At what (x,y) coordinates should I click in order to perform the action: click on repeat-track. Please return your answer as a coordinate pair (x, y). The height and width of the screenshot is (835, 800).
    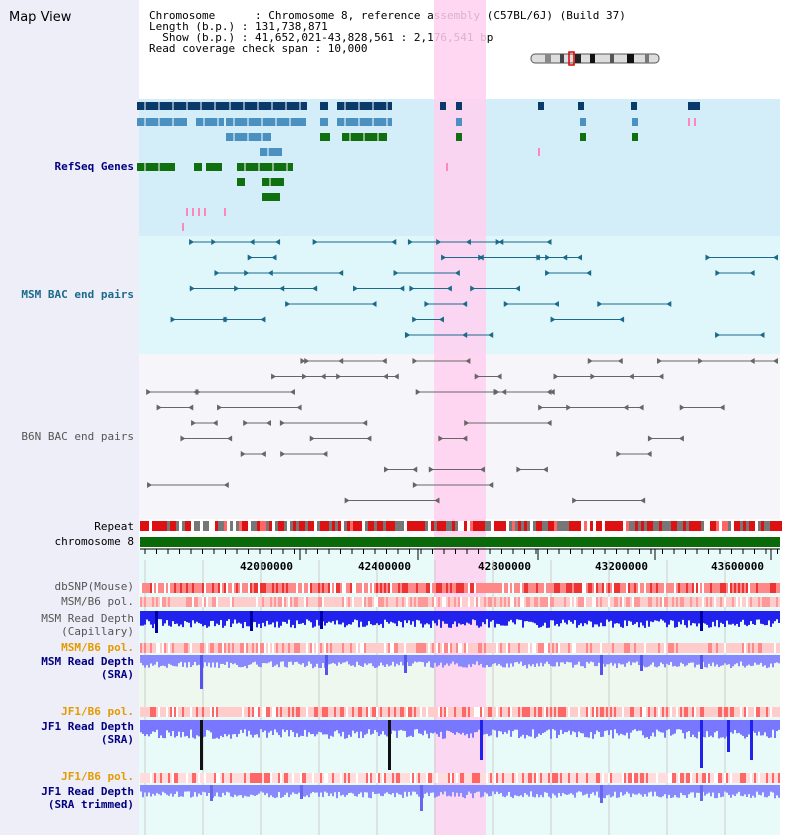
    Looking at the image, I should click on (461, 526).